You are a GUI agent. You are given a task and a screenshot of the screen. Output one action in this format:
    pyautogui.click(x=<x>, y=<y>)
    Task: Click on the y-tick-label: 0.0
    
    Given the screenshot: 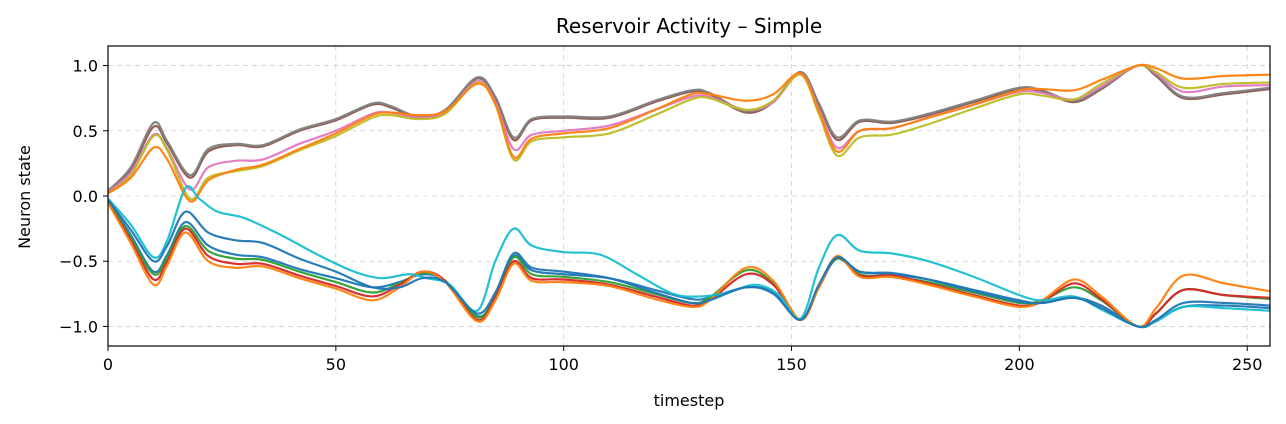 What is the action you would take?
    pyautogui.click(x=85, y=196)
    